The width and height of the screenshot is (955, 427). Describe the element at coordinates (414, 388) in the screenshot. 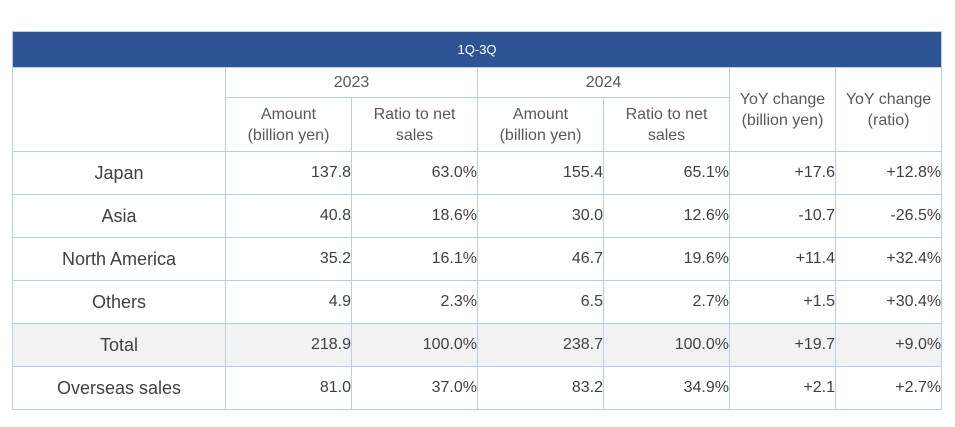

I see `ratio-2023-cell: 37.0%` at that location.